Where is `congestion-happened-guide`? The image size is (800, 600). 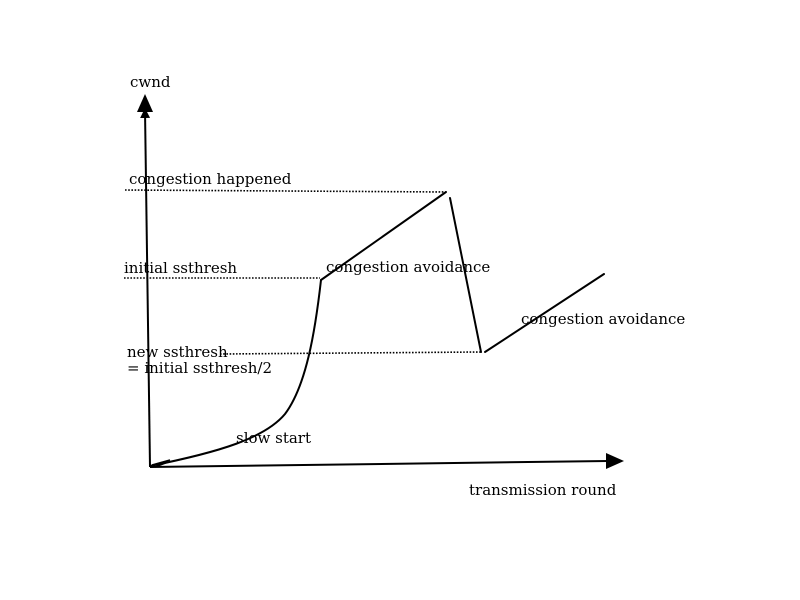 congestion-happened-guide is located at coordinates (285, 191).